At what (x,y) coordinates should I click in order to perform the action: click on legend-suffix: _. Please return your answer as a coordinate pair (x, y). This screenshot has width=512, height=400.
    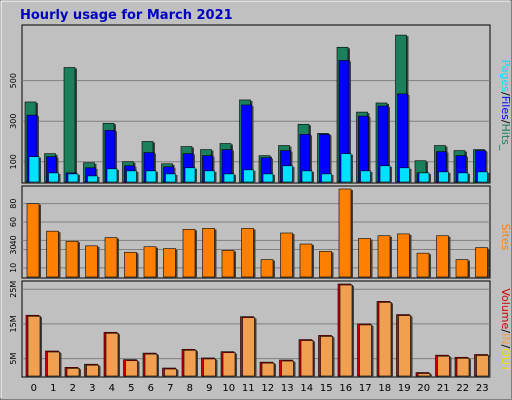
    Looking at the image, I should click on (505, 147).